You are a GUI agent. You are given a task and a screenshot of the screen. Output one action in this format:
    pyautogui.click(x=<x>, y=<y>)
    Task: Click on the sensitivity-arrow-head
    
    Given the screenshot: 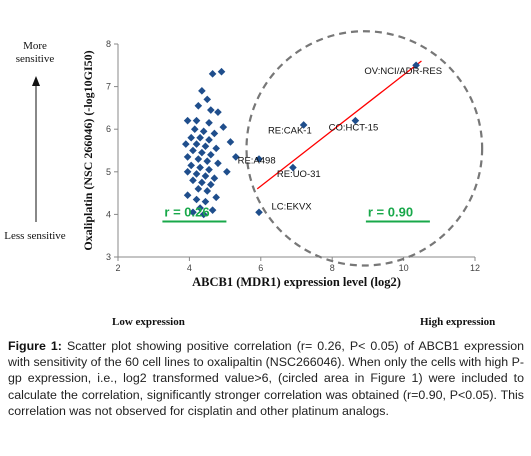 What is the action you would take?
    pyautogui.click(x=36, y=81)
    